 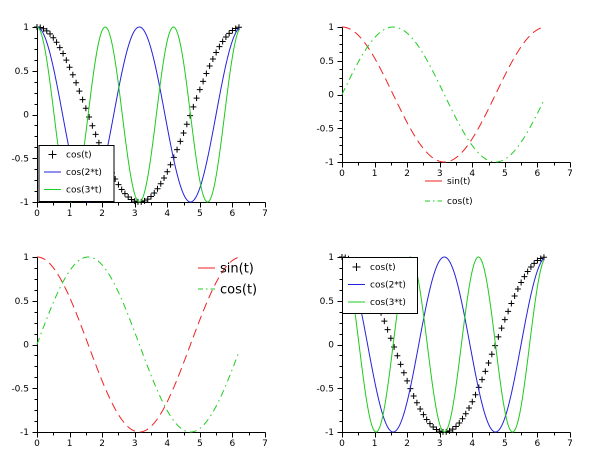 I want to click on legend-in-upper-right: sin(t) cos(t), so click(x=227, y=280).